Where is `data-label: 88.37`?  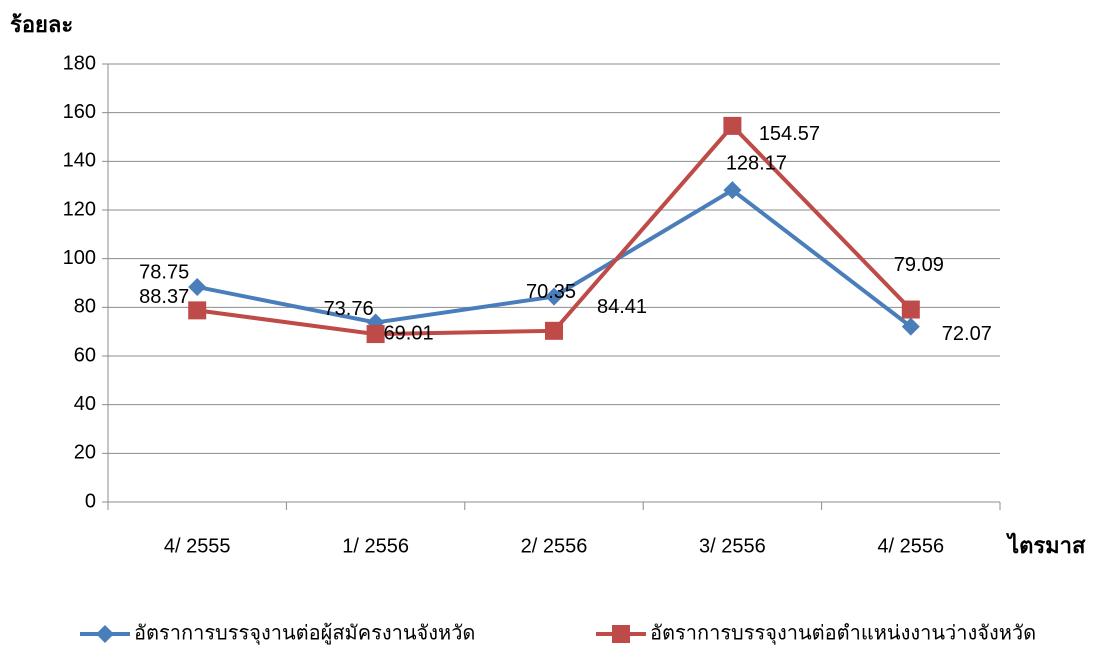
data-label: 88.37 is located at coordinates (164, 297).